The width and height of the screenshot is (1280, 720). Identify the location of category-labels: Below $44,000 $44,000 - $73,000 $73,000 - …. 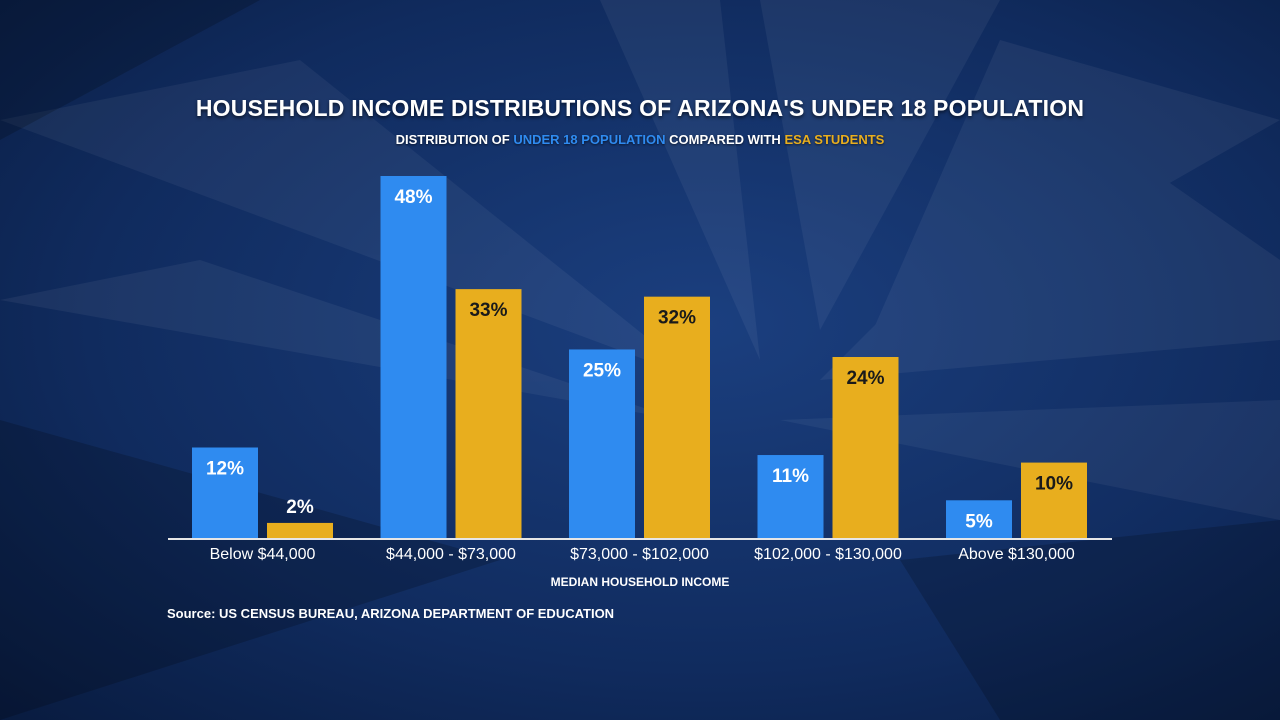
(642, 554).